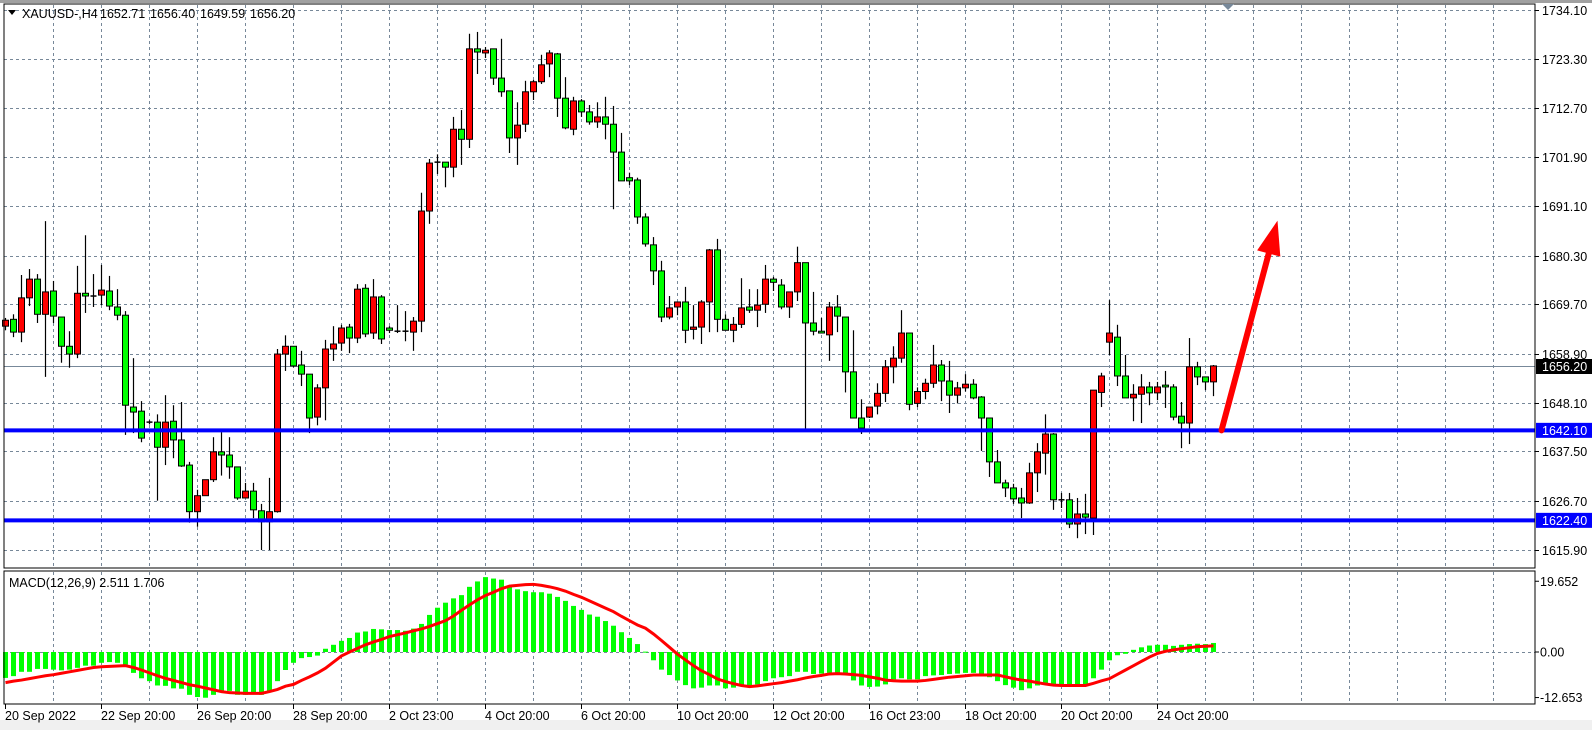 Image resolution: width=1592 pixels, height=730 pixels. What do you see at coordinates (330, 716) in the screenshot?
I see `time-axis-label: 28 Sep 20:00` at bounding box center [330, 716].